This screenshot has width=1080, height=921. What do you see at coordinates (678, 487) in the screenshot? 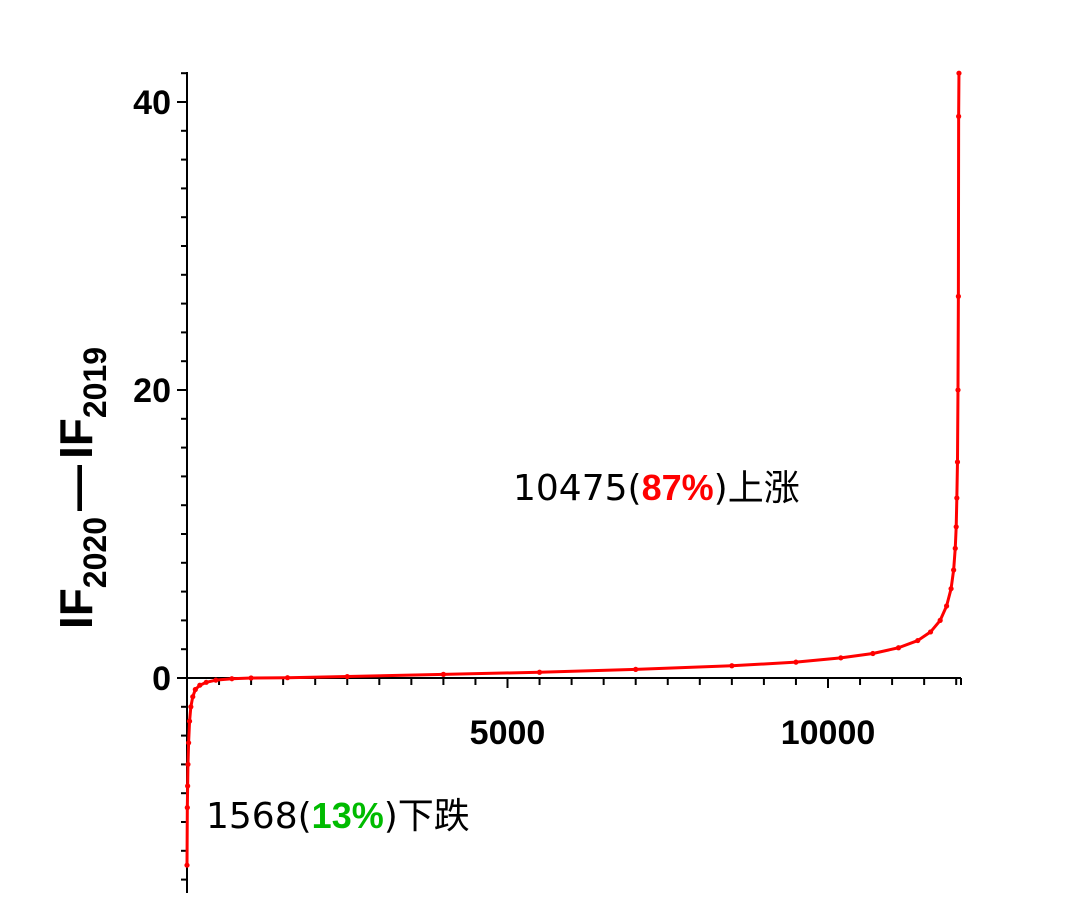
I see `annotation-increase-pct: 87%` at bounding box center [678, 487].